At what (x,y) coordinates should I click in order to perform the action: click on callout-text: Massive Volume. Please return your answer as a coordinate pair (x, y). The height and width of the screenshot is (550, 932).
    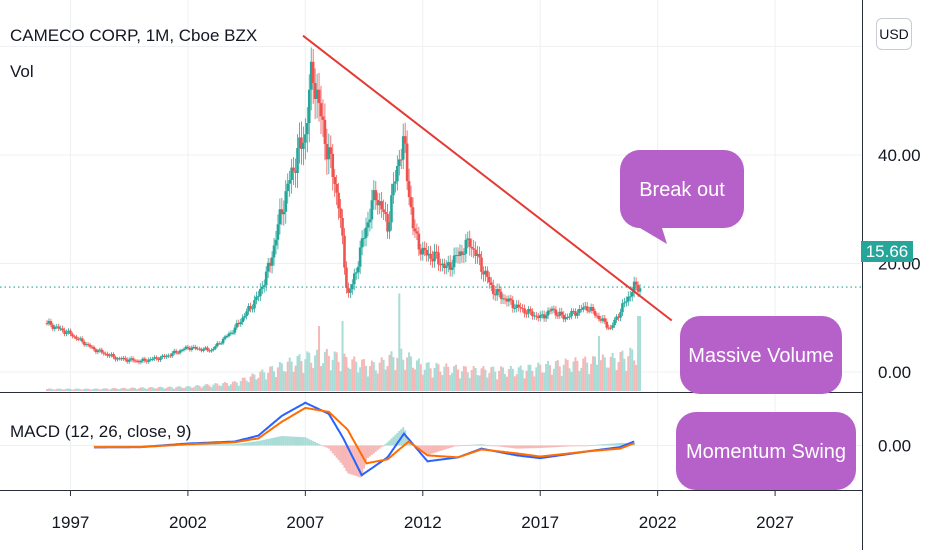
    Looking at the image, I should click on (761, 356).